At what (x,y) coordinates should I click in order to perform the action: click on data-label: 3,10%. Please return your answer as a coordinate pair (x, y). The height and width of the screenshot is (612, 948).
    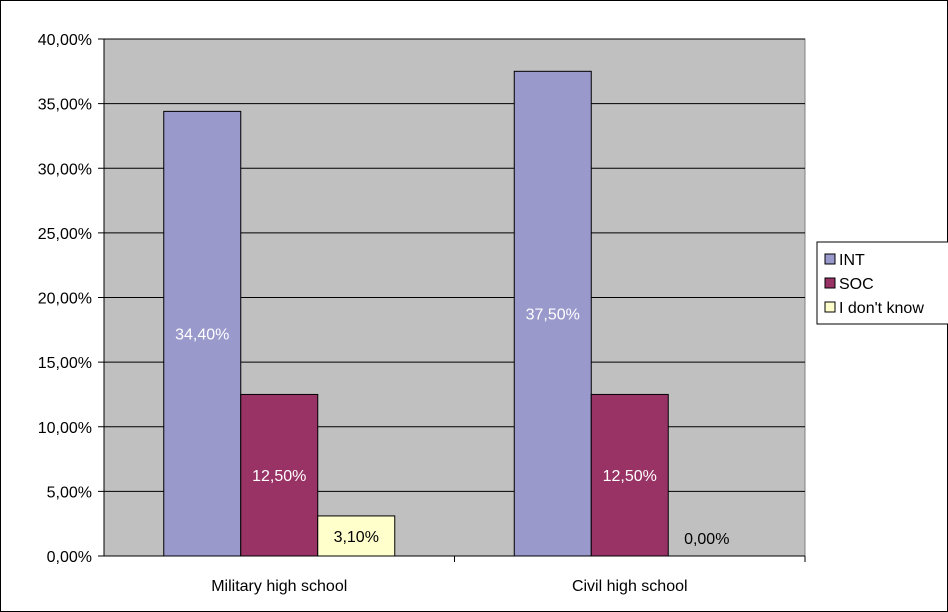
    Looking at the image, I should click on (356, 537).